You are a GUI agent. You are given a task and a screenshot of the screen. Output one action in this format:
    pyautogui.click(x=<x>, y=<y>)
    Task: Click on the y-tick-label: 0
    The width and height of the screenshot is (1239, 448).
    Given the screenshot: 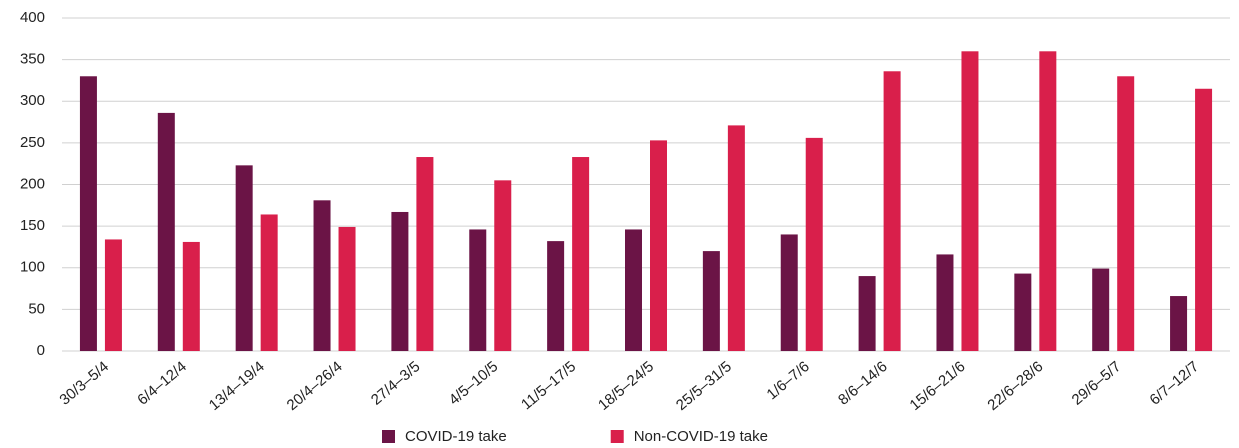 What is the action you would take?
    pyautogui.click(x=41, y=350)
    